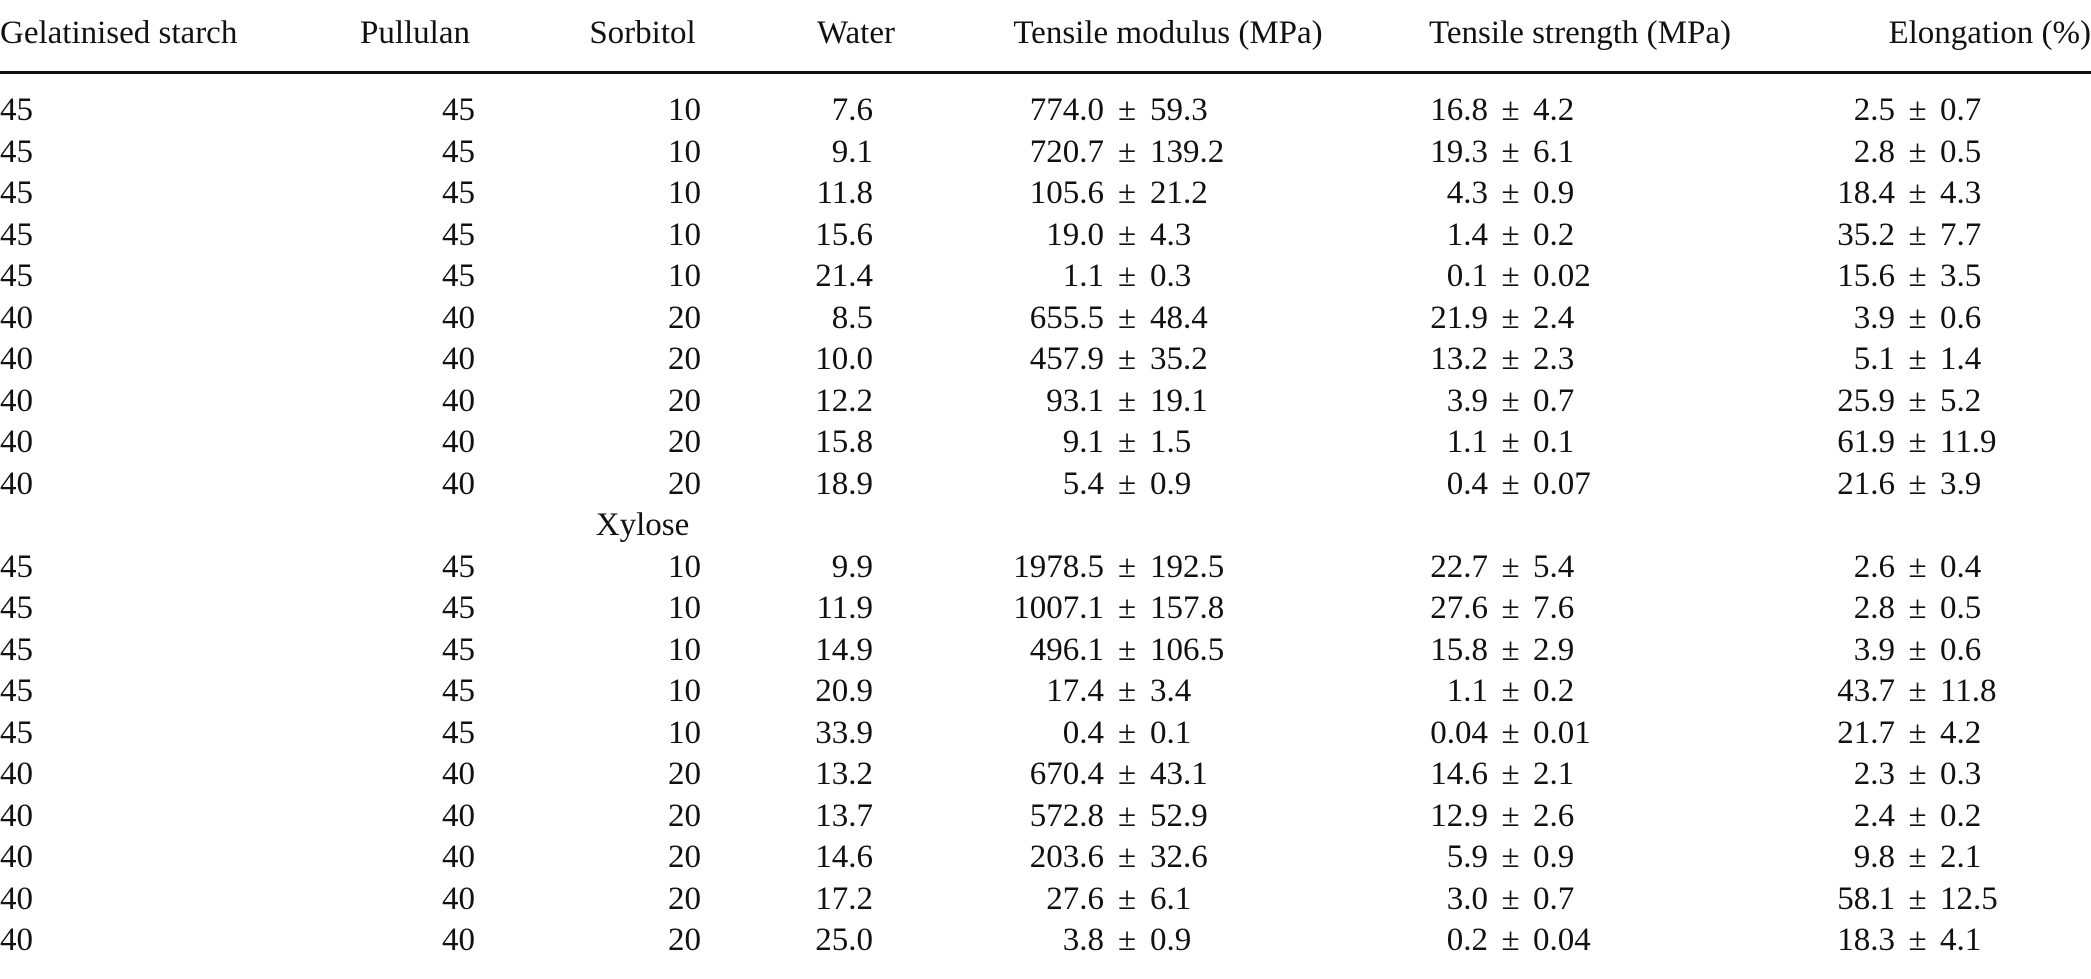 The image size is (2091, 979). What do you see at coordinates (1467, 276) in the screenshot?
I see `cell-strength-mean: 0.1` at bounding box center [1467, 276].